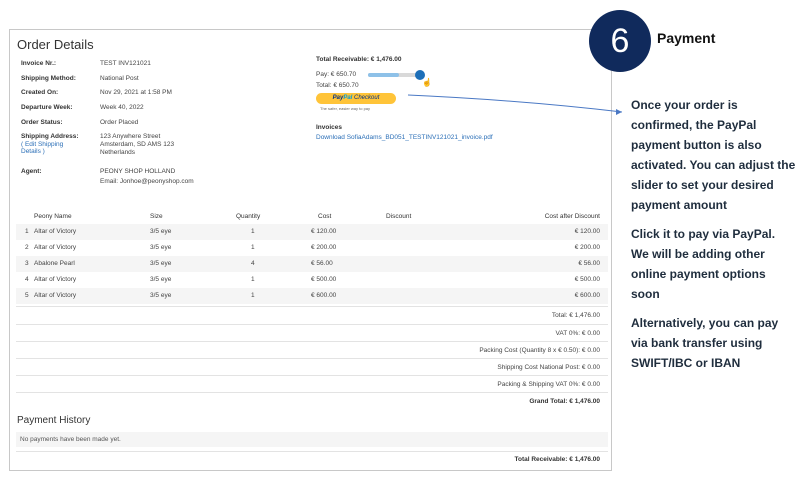 The height and width of the screenshot is (478, 800). What do you see at coordinates (31, 171) in the screenshot?
I see `agent-label: Agent:` at bounding box center [31, 171].